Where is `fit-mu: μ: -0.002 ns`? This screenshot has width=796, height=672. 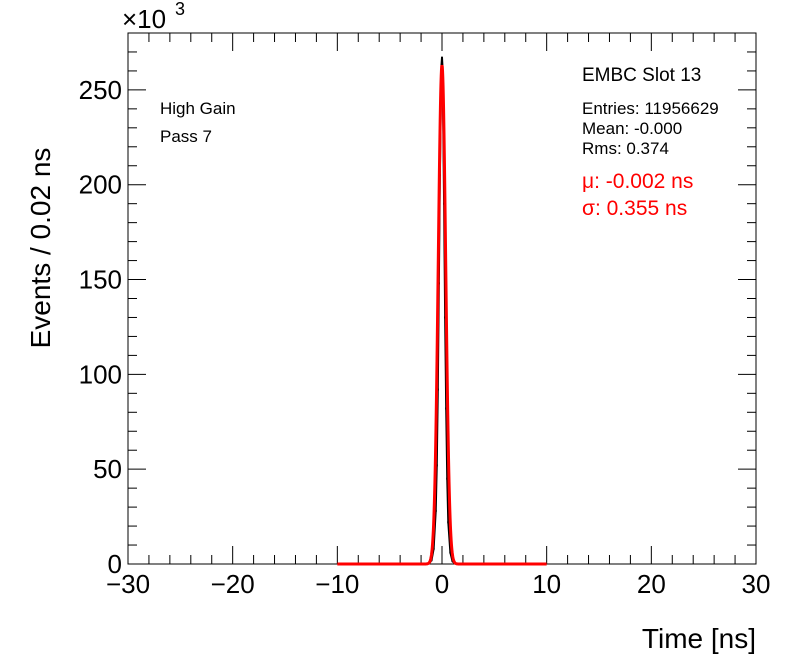
fit-mu: μ: -0.002 ns is located at coordinates (637, 181).